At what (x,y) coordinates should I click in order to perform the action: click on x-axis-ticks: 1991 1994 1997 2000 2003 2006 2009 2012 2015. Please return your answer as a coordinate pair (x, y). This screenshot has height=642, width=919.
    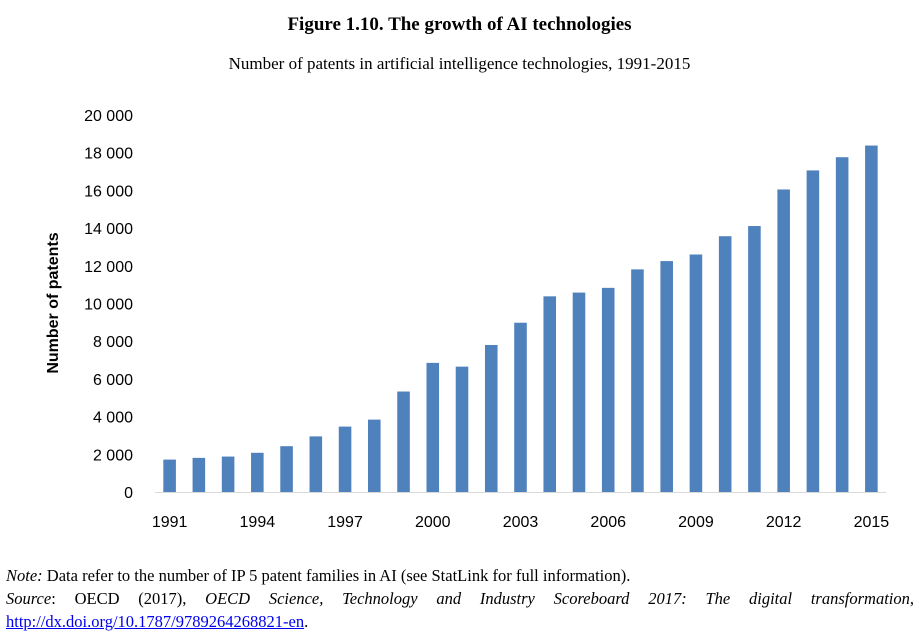
    Looking at the image, I should click on (520, 522).